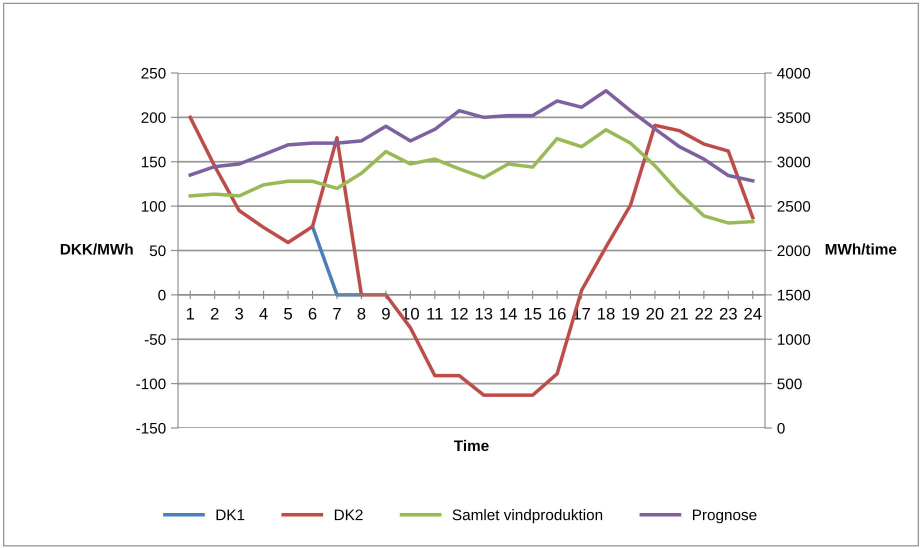 This screenshot has width=922, height=548. I want to click on y-tick-label: 100, so click(154, 206).